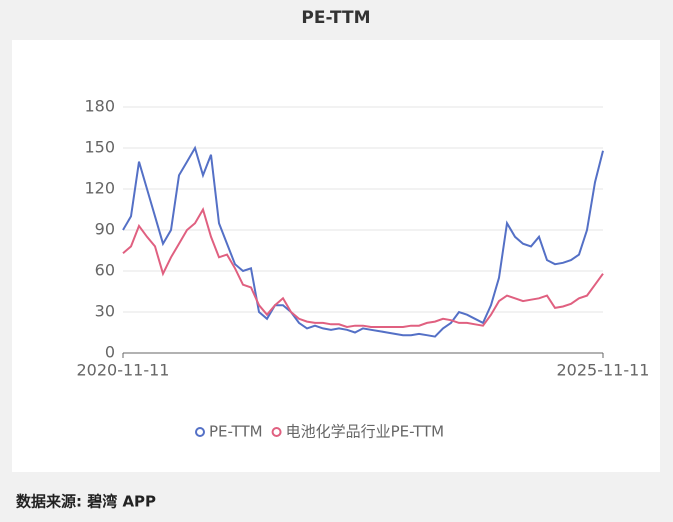  Describe the element at coordinates (110, 352) in the screenshot. I see `y-tick-label: 0` at that location.